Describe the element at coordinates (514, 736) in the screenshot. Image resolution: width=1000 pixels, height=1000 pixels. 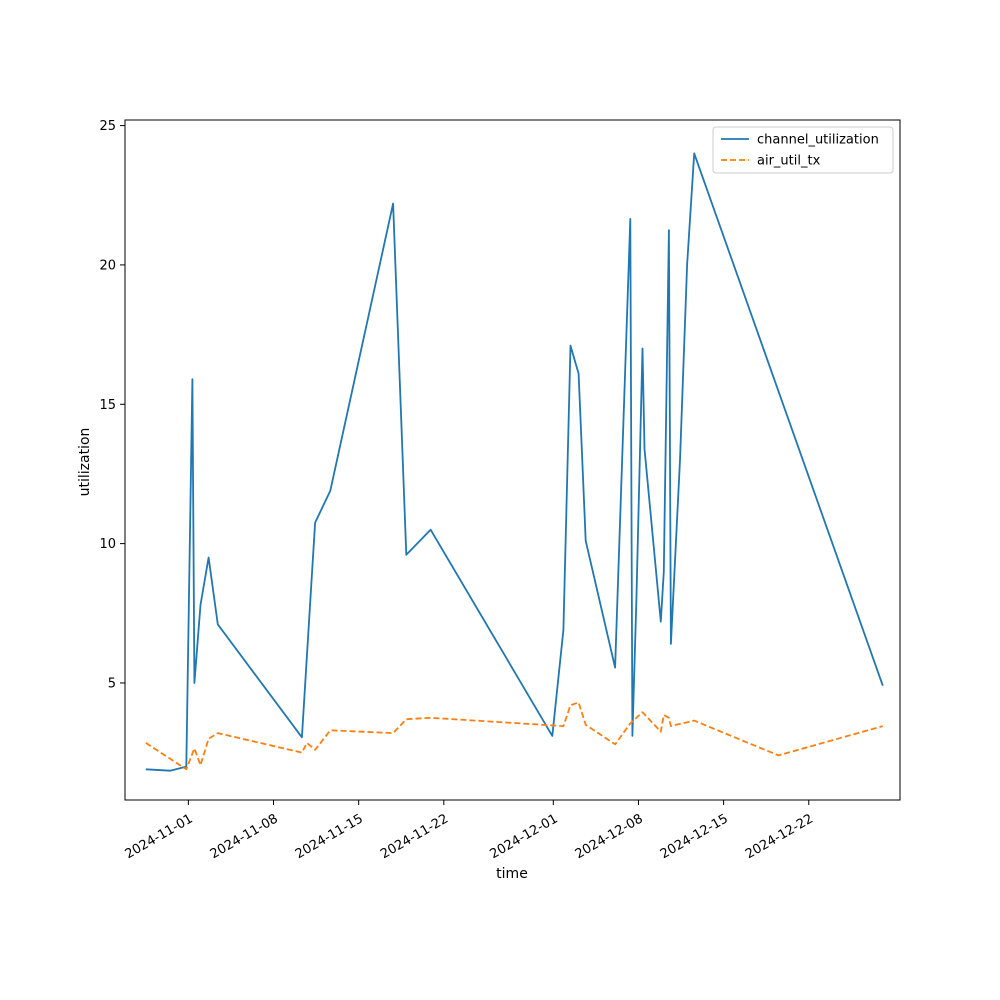
I see `series-line-air-util-tx` at that location.